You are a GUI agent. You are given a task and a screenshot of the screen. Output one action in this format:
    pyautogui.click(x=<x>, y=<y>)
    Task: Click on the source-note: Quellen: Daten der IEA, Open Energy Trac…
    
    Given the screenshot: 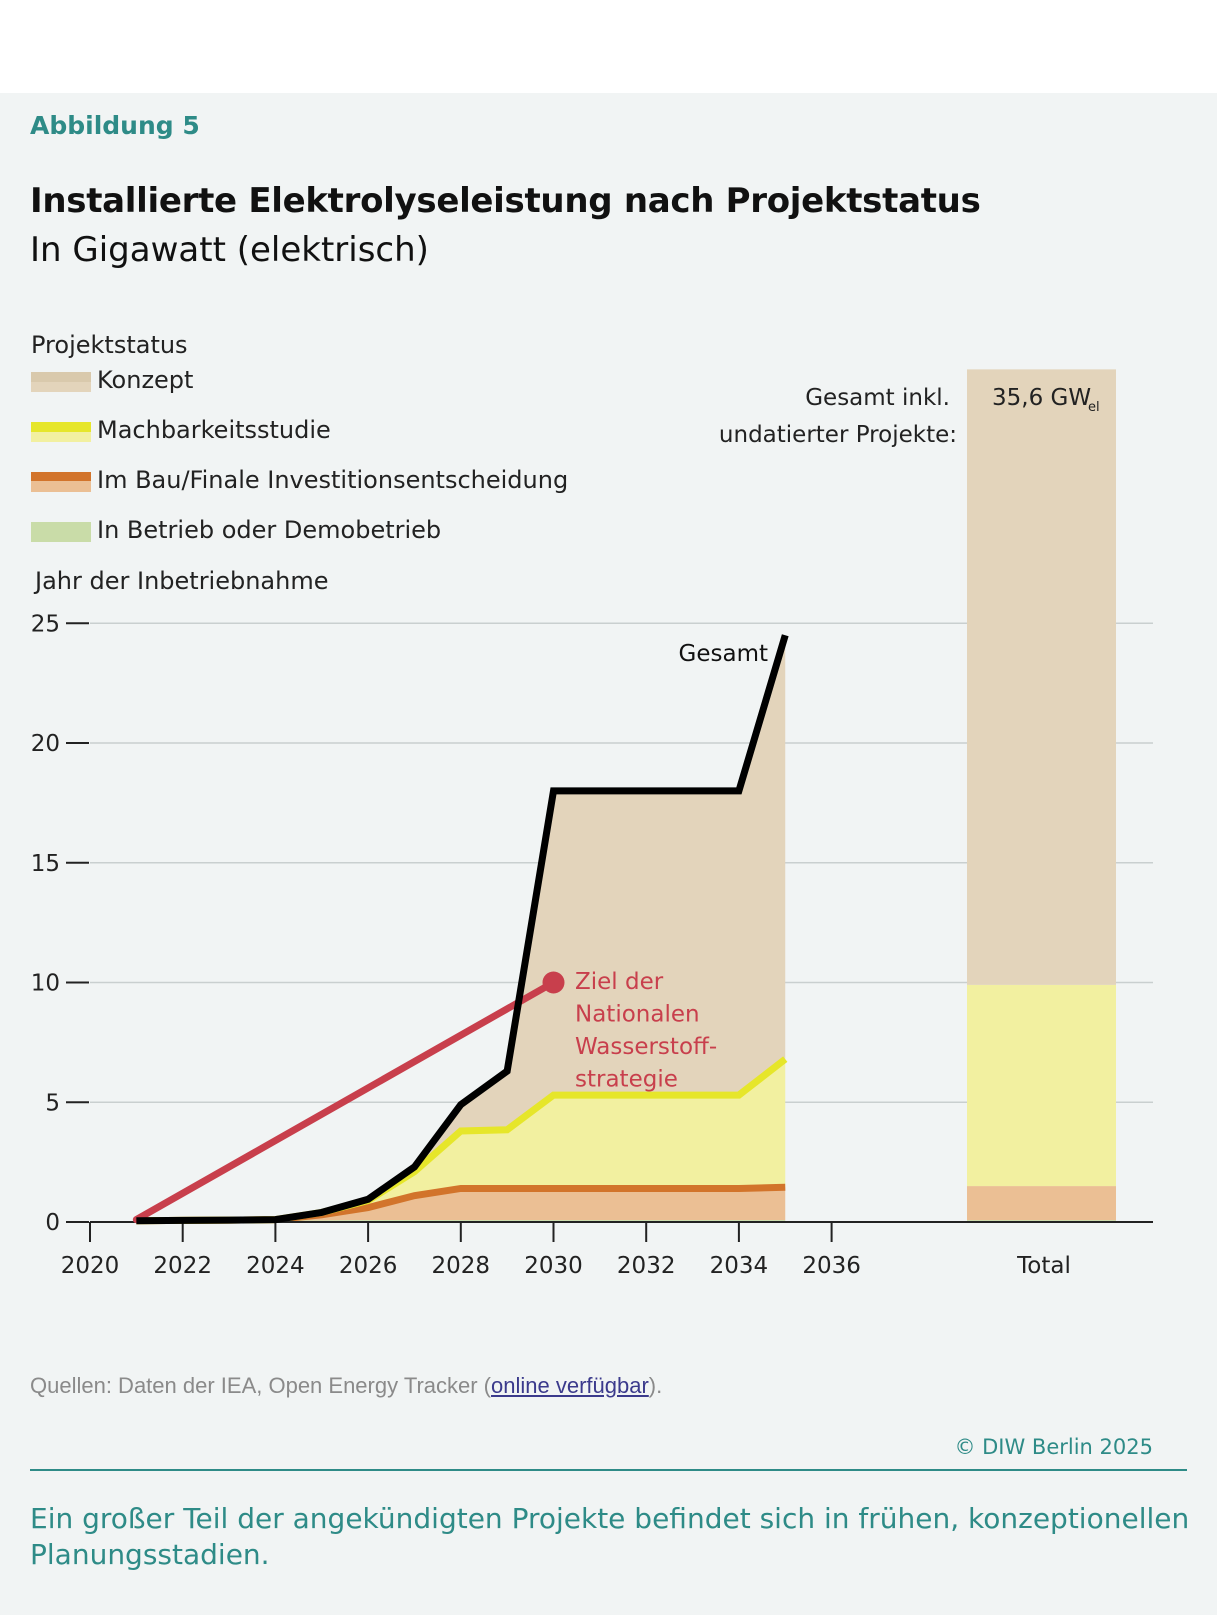 What is the action you would take?
    pyautogui.click(x=346, y=1386)
    